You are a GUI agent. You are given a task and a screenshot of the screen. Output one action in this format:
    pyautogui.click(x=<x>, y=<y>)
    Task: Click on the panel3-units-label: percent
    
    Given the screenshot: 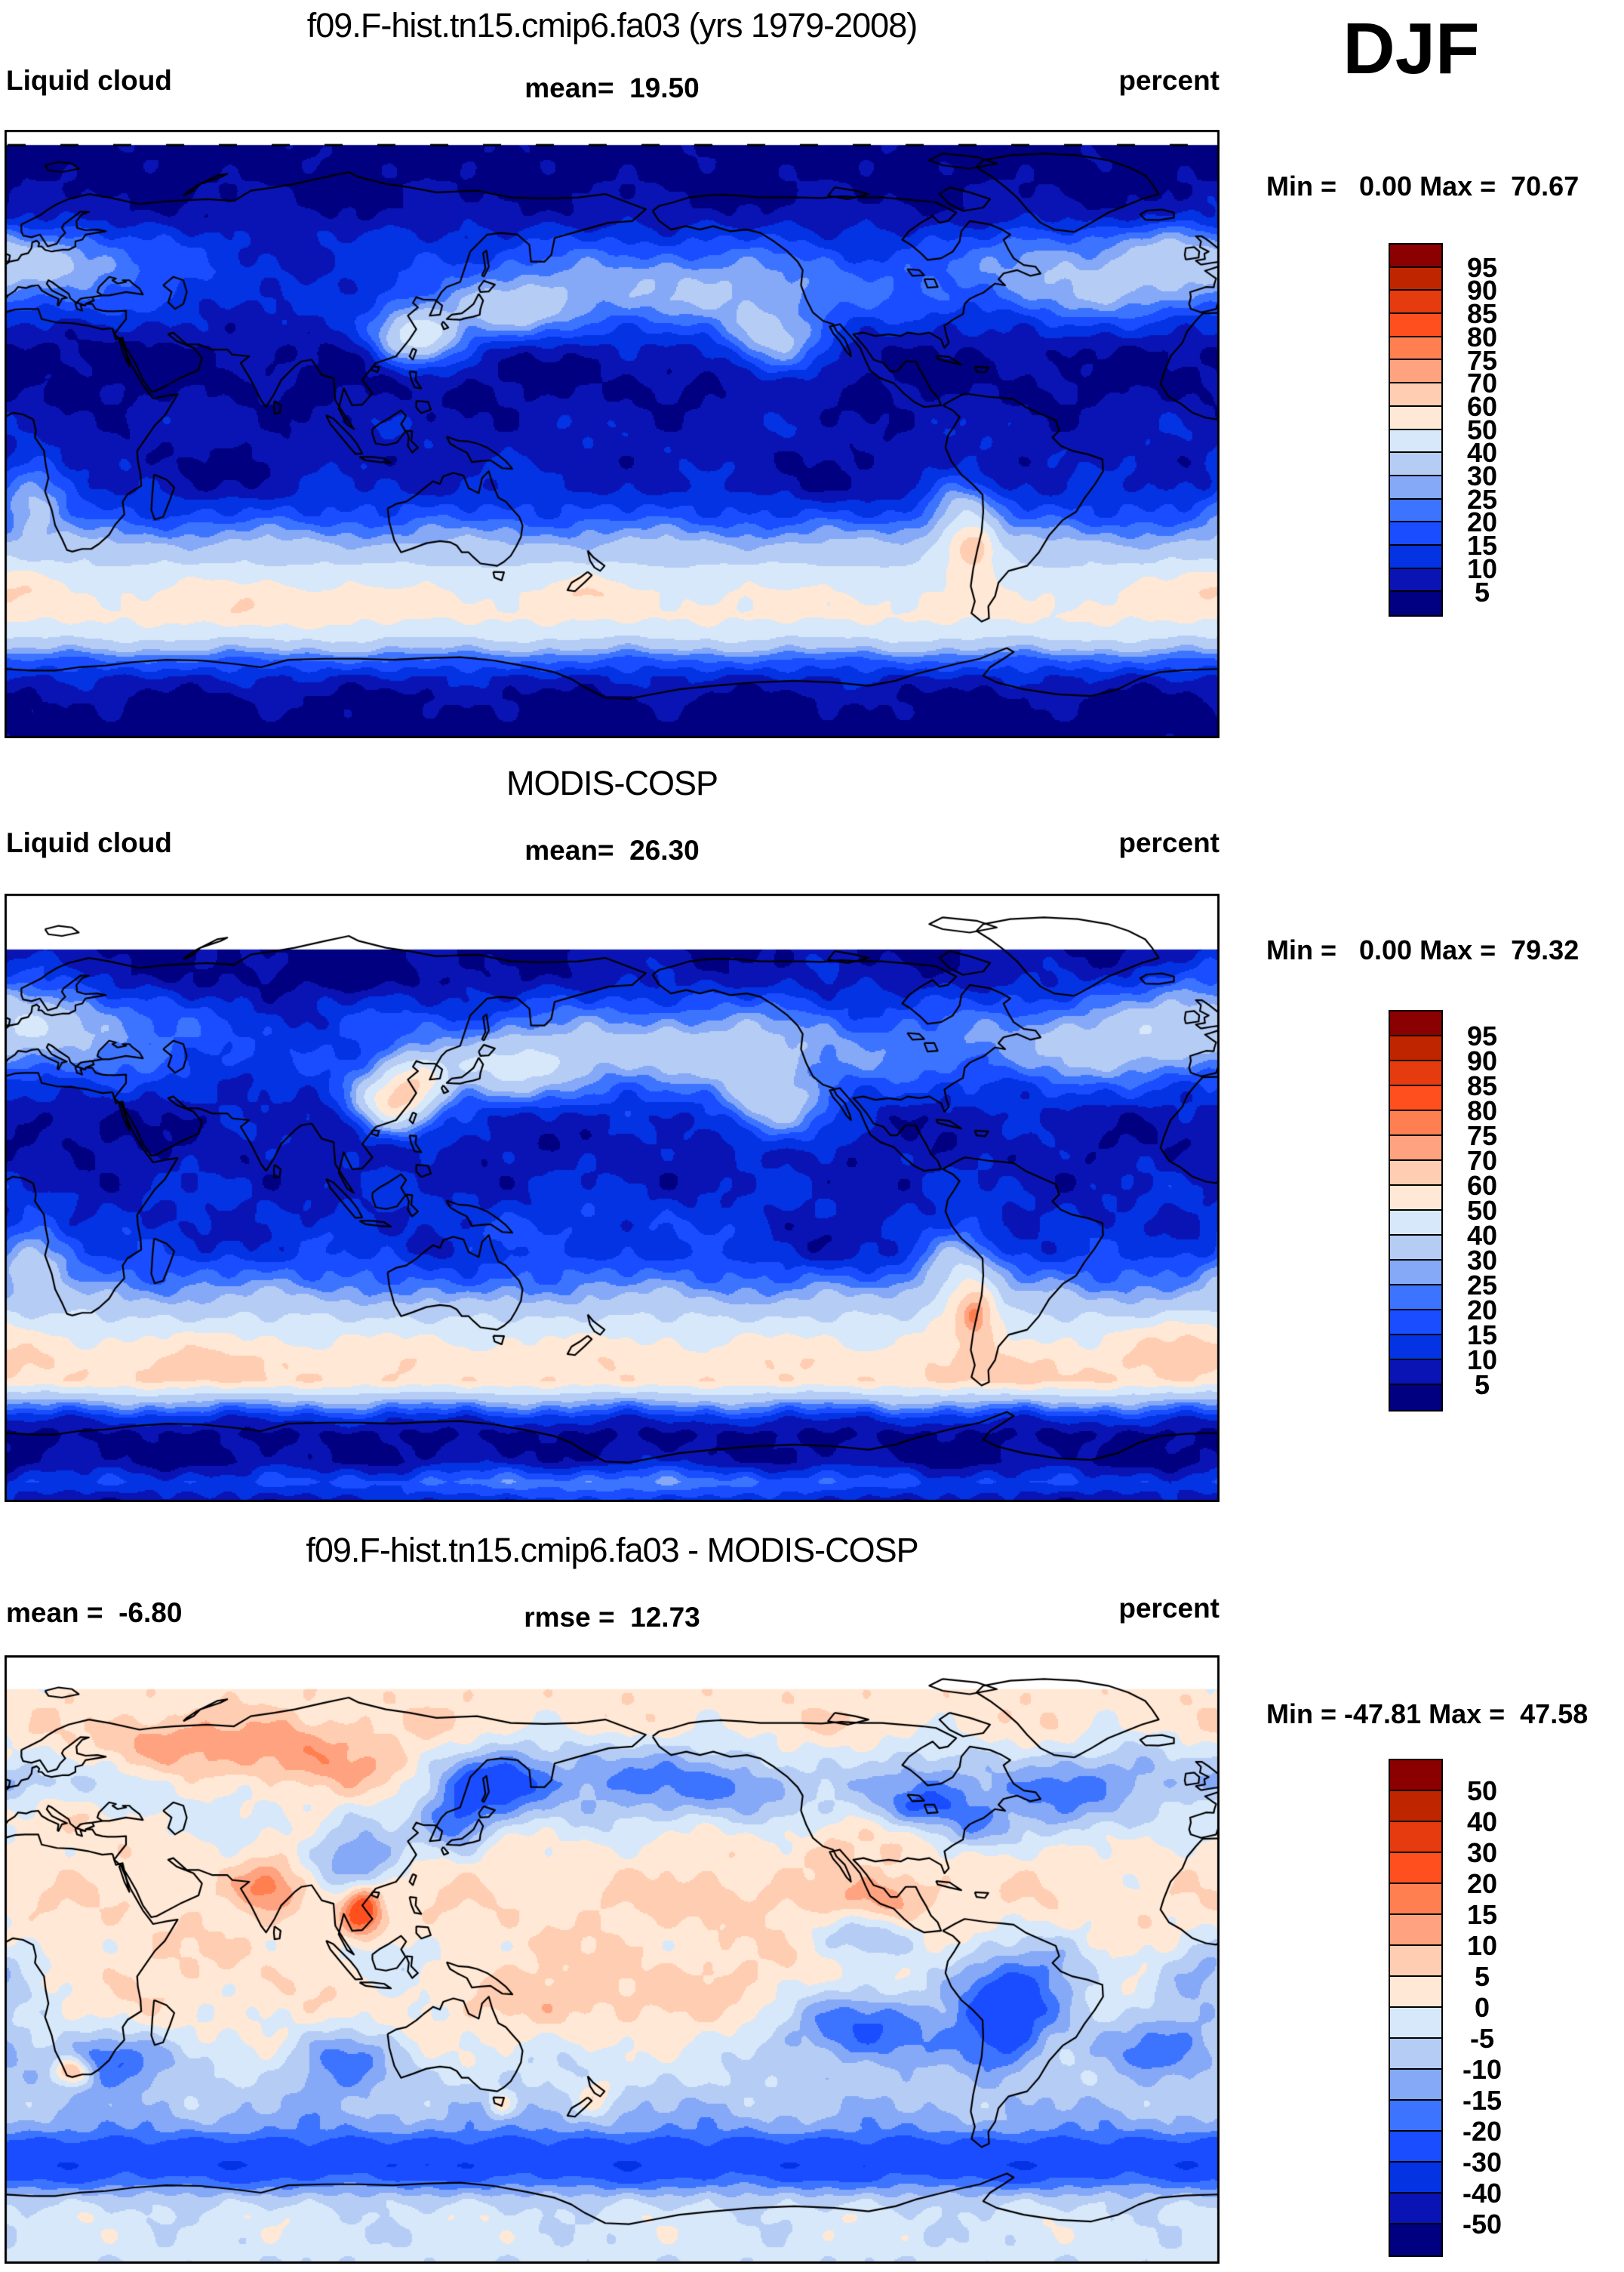 What is the action you would take?
    pyautogui.click(x=1169, y=1608)
    